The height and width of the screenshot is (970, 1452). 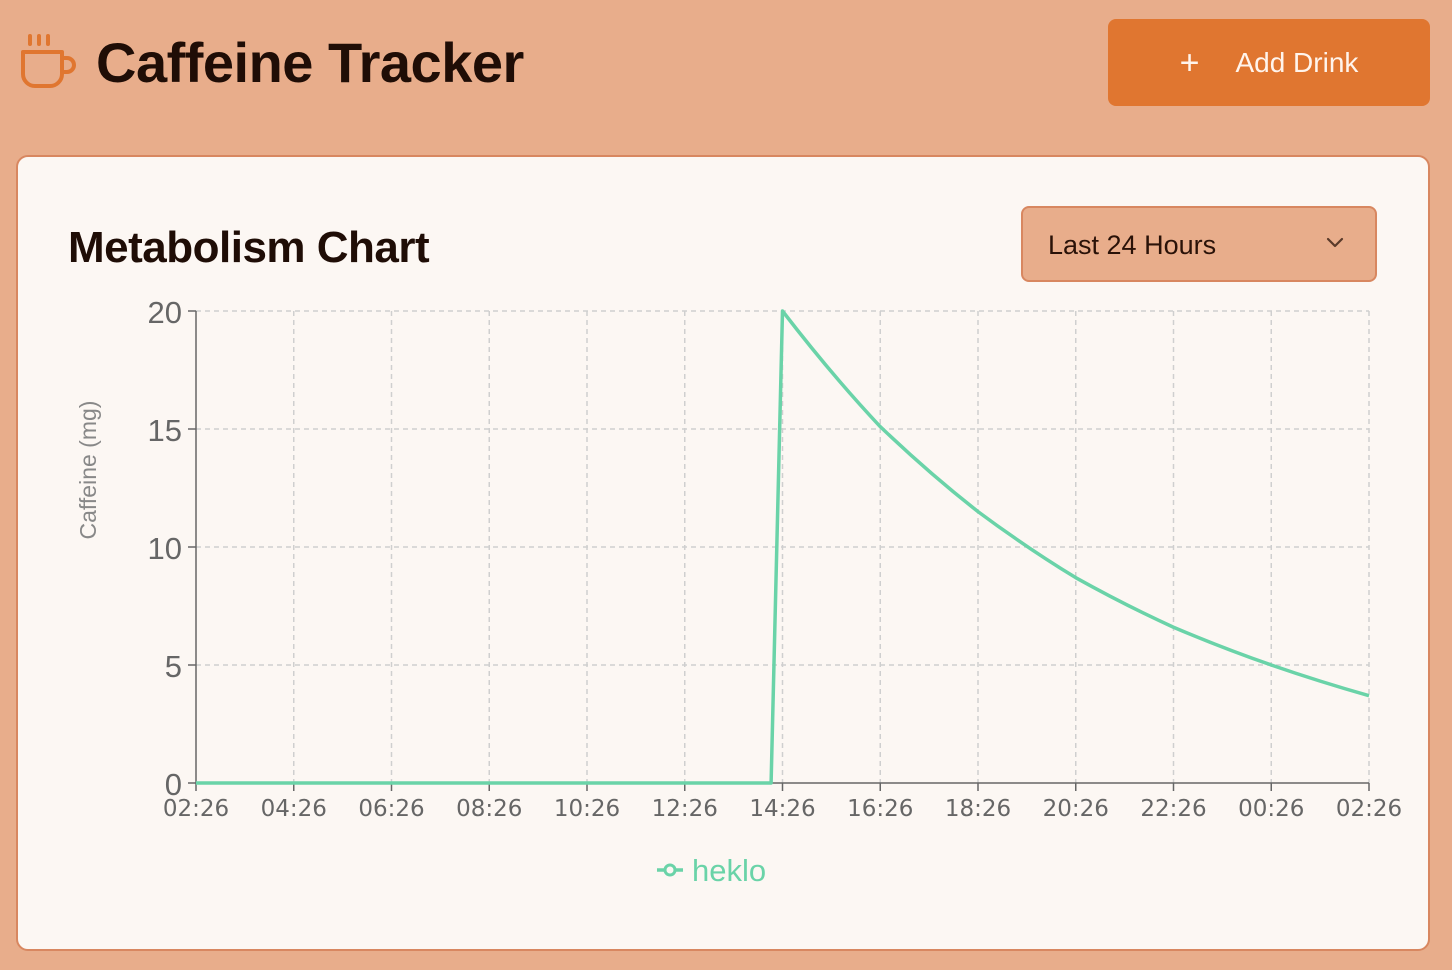 I want to click on x-tick-label: 18:26, so click(x=978, y=809).